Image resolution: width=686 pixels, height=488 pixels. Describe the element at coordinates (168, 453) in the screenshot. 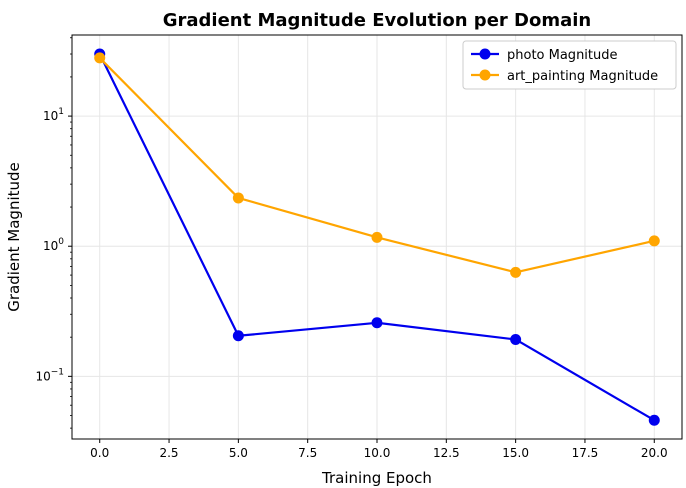

I see `x-tick-label: 2.5` at that location.